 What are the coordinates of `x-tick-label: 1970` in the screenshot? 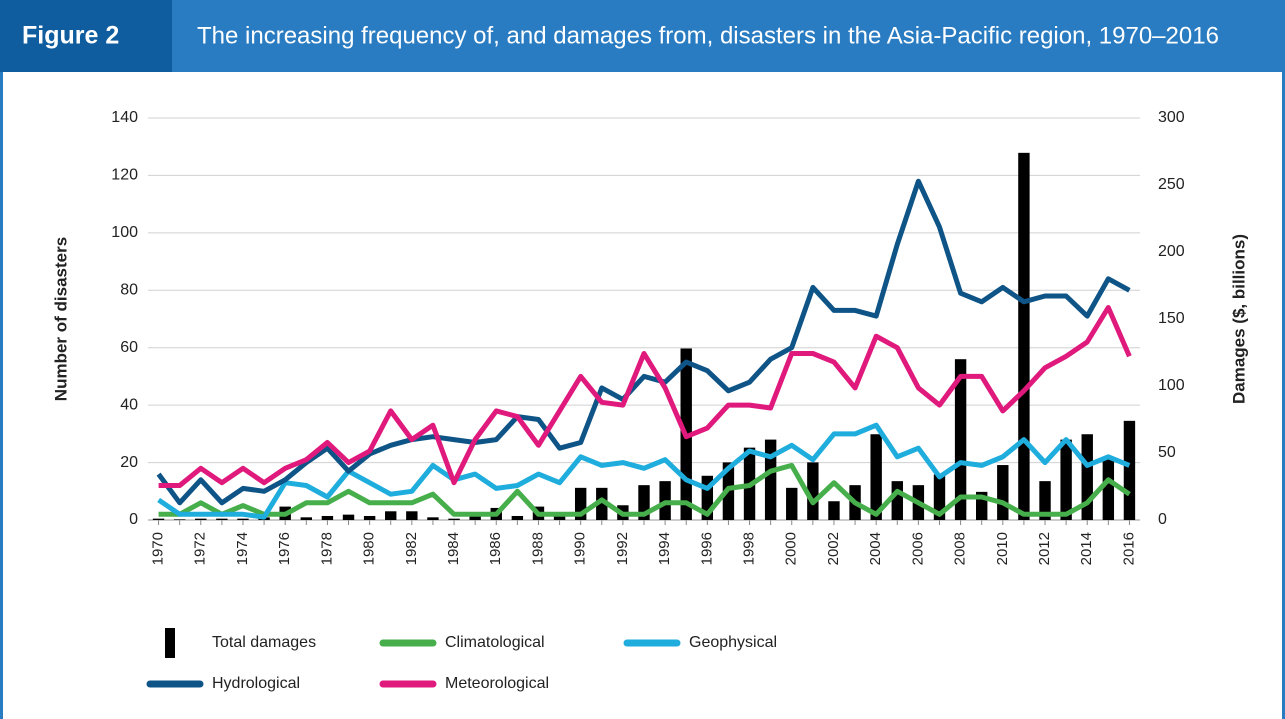 It's located at (158, 548).